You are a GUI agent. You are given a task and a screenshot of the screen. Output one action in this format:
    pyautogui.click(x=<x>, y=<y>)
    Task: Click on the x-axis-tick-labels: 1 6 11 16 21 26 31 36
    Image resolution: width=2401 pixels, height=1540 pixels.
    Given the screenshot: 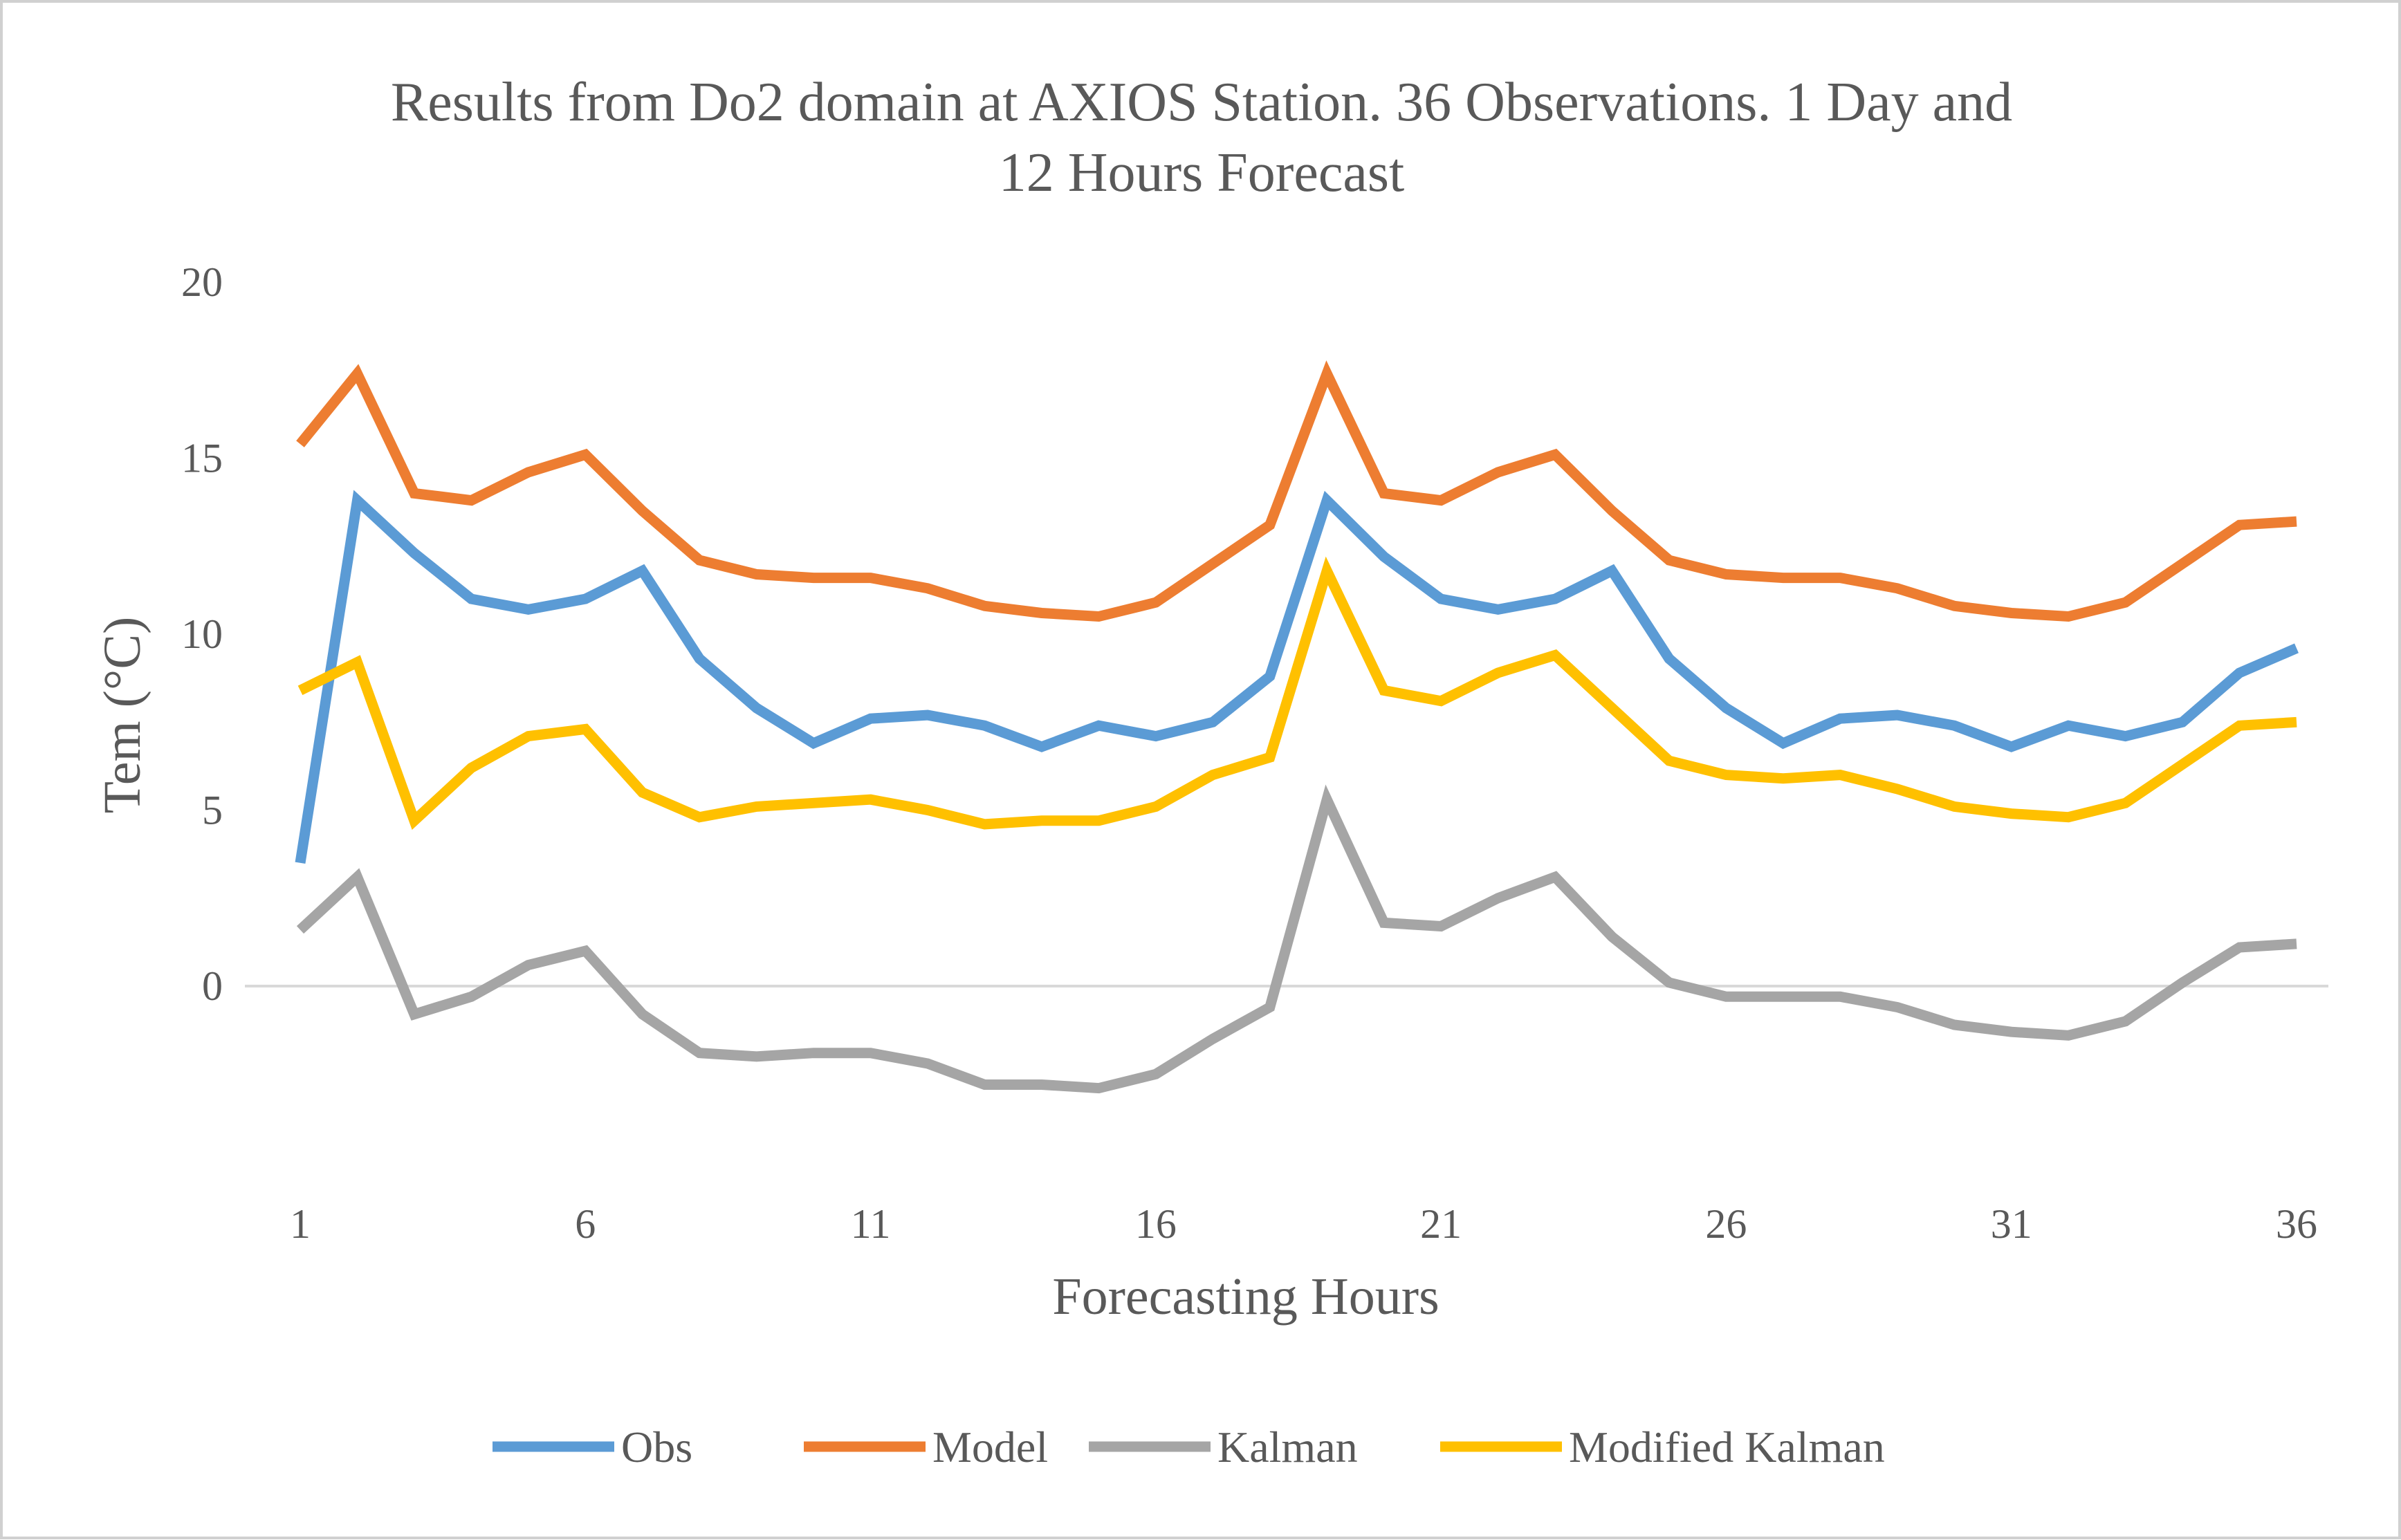 What is the action you would take?
    pyautogui.click(x=1303, y=1224)
    